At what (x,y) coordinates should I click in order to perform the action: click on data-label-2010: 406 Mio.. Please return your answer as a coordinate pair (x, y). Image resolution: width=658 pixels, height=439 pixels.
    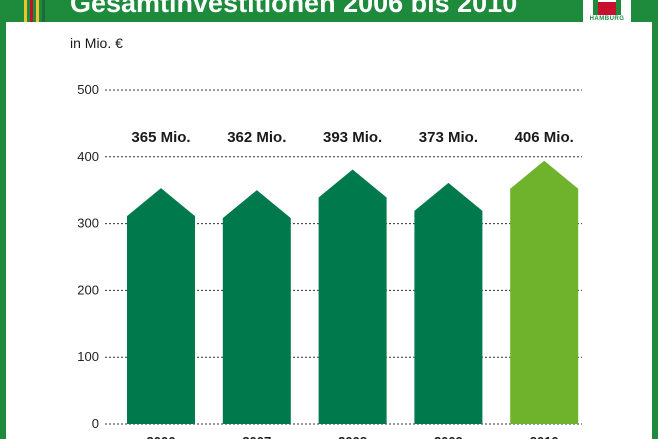
    Looking at the image, I should click on (544, 137).